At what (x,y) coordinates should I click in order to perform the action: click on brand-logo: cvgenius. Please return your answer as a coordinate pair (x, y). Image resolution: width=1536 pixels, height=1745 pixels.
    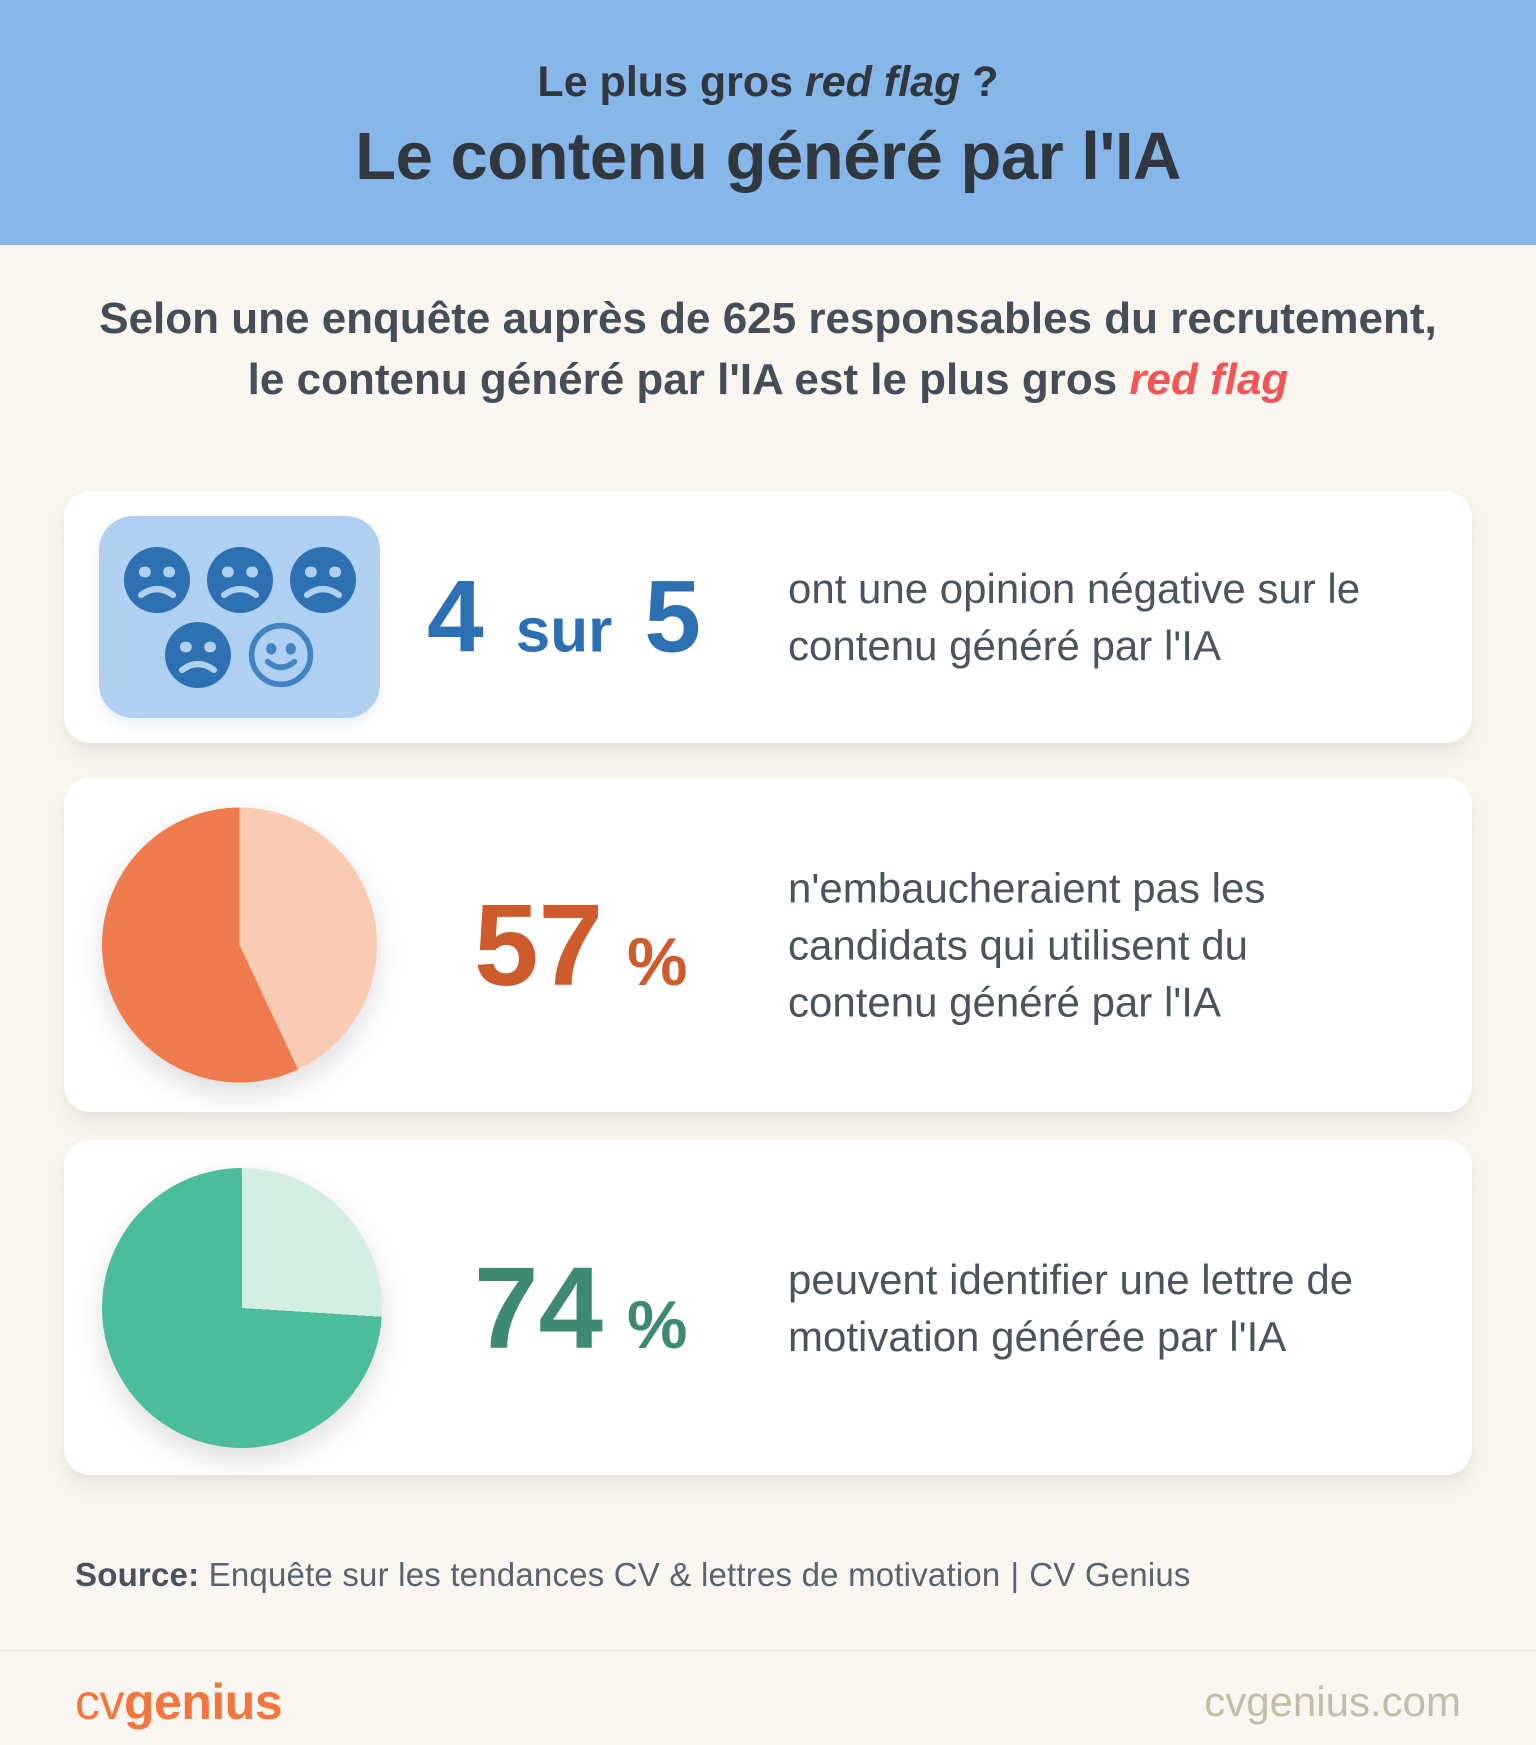
    Looking at the image, I should click on (179, 1702).